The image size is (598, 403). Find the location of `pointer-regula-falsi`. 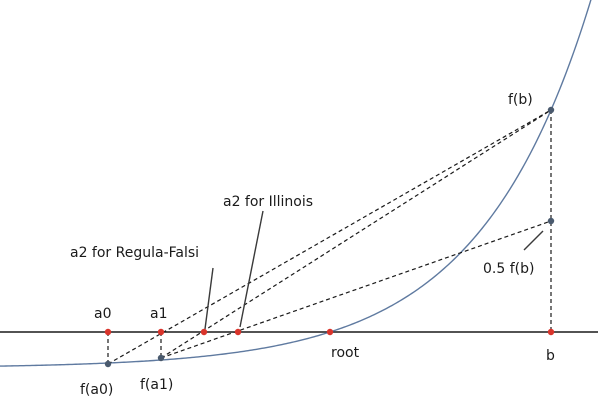

pointer-regula-falsi is located at coordinates (209, 298).